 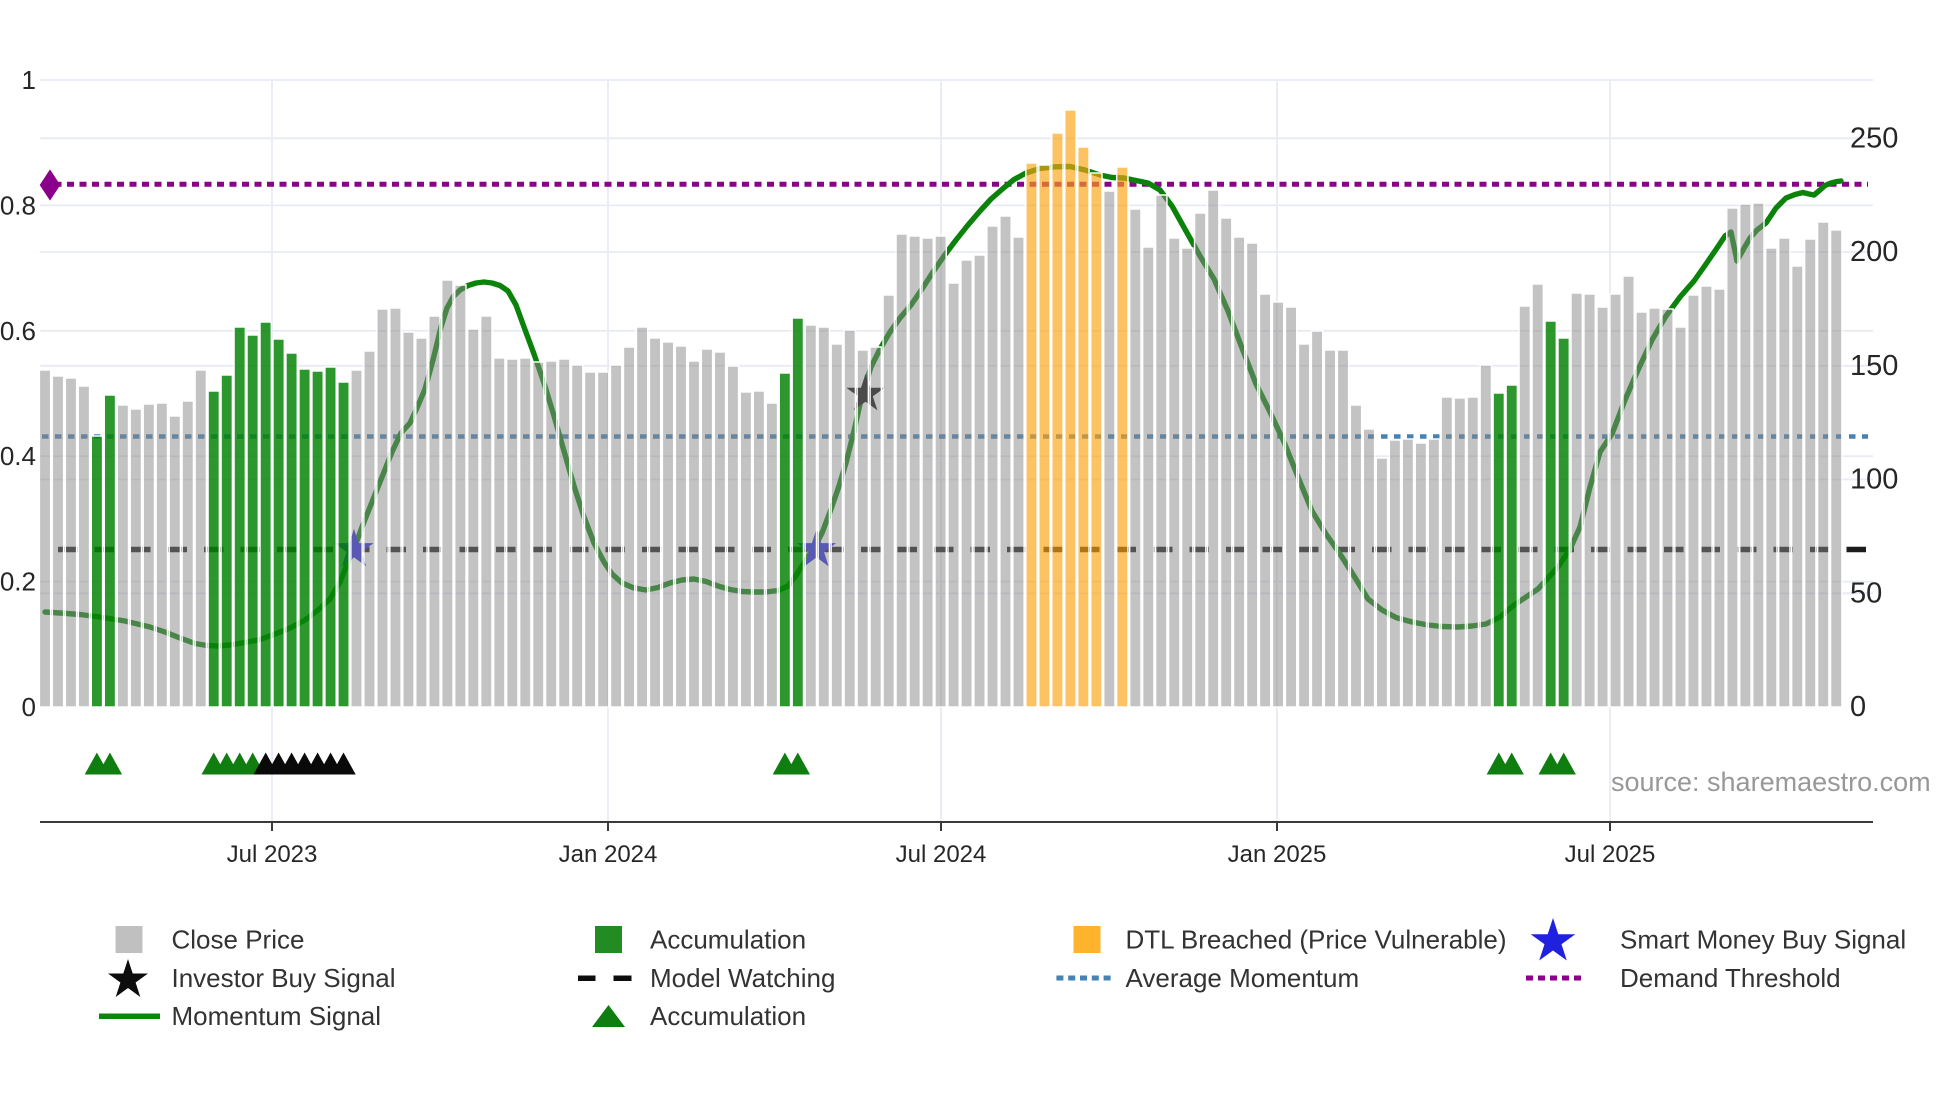 What do you see at coordinates (1866, 593) in the screenshot?
I see `svg-text: 50` at bounding box center [1866, 593].